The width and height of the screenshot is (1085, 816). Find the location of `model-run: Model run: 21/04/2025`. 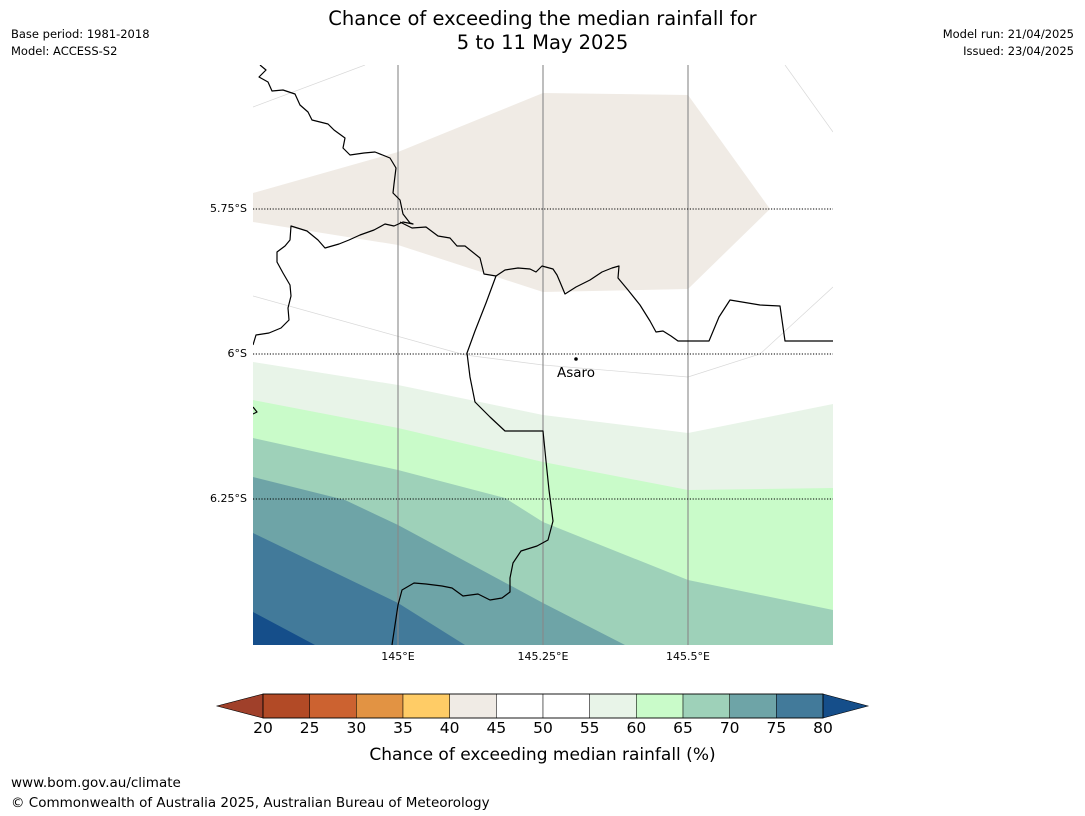

model-run: Model run: 21/04/2025 is located at coordinates (1008, 34).